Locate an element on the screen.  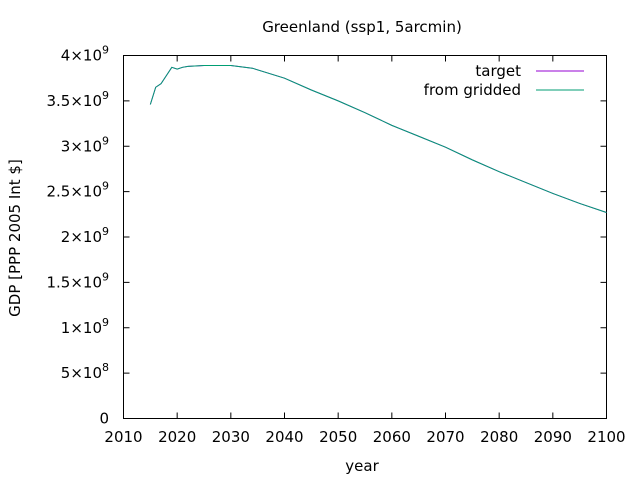
x-tick-label: 2100 is located at coordinates (606, 437).